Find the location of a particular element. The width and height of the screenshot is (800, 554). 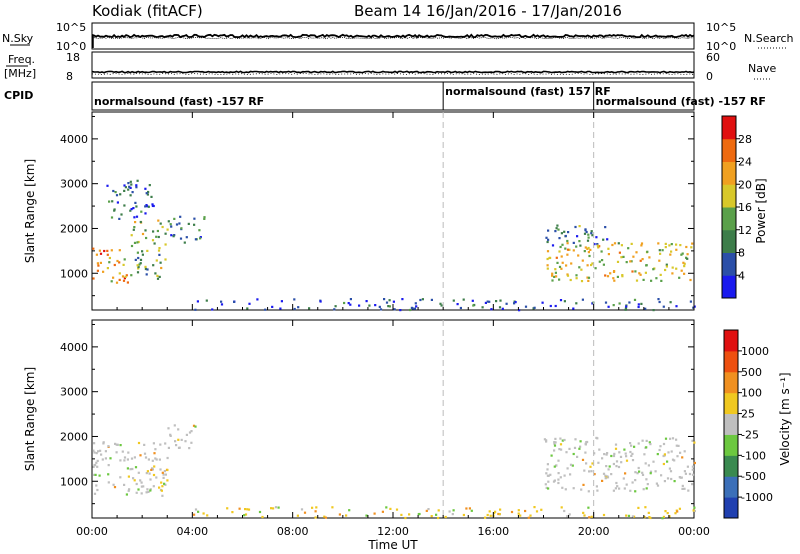

freq-label: Freq. is located at coordinates (21, 59).